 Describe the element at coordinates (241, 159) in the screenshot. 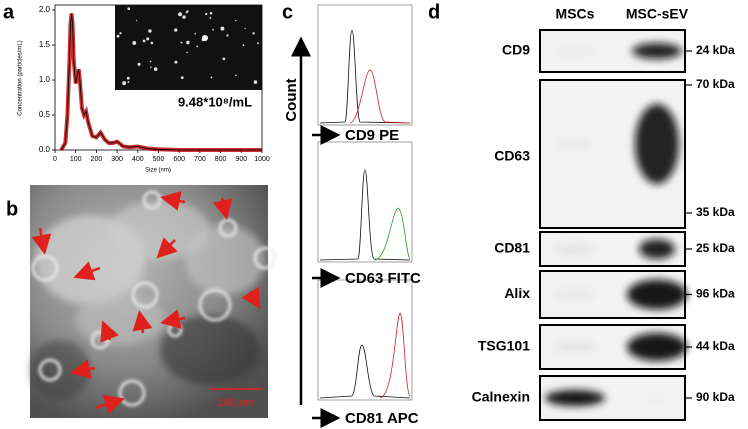

I see `x-tick-label: 900` at that location.